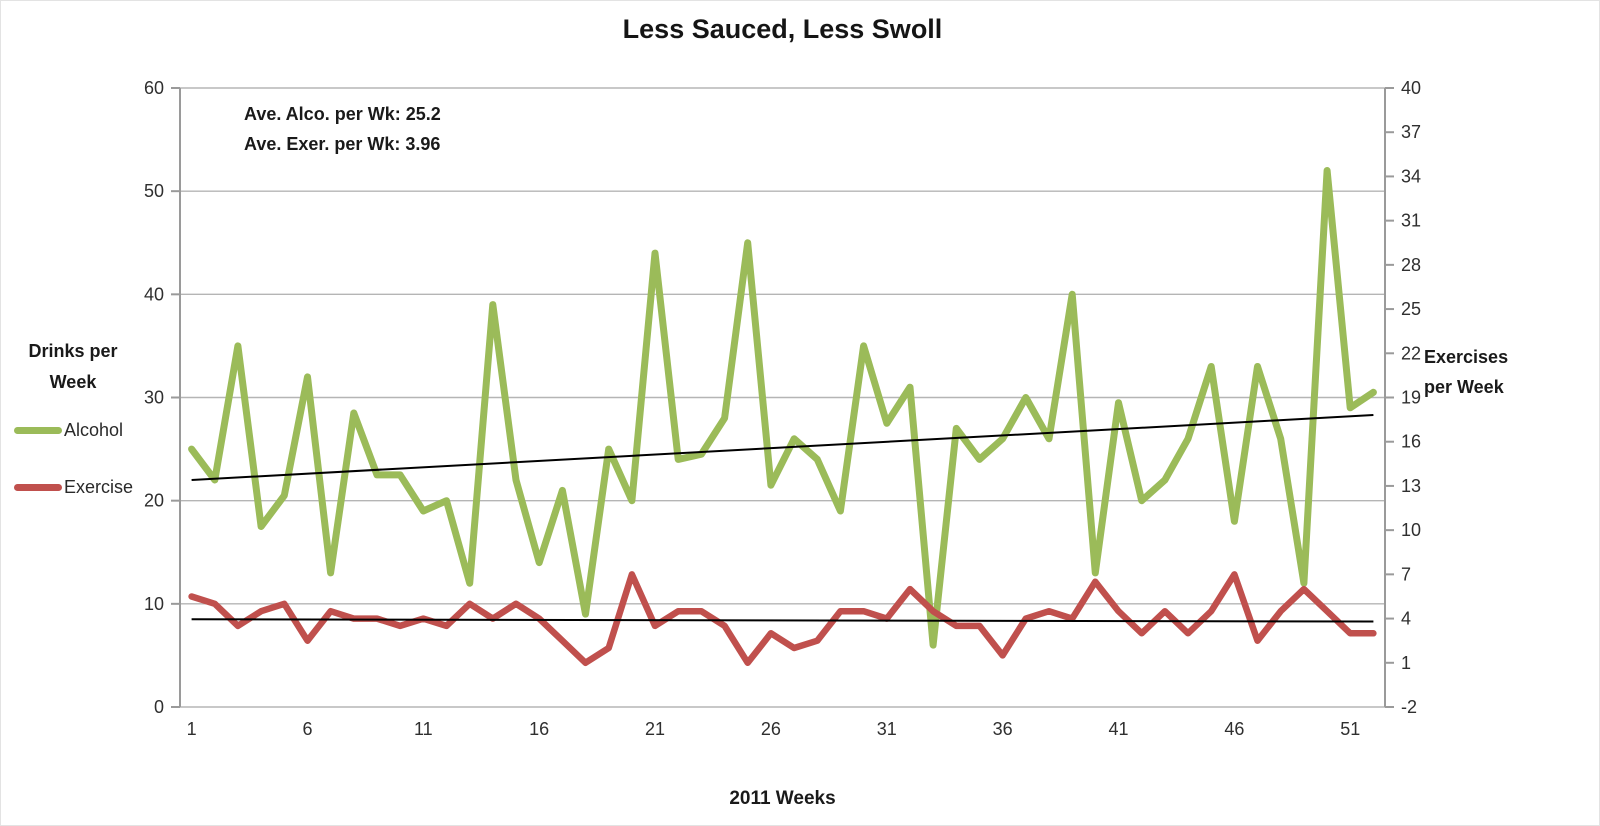 The image size is (1600, 826). Describe the element at coordinates (1411, 442) in the screenshot. I see `right-axis-tick-label: 16` at that location.